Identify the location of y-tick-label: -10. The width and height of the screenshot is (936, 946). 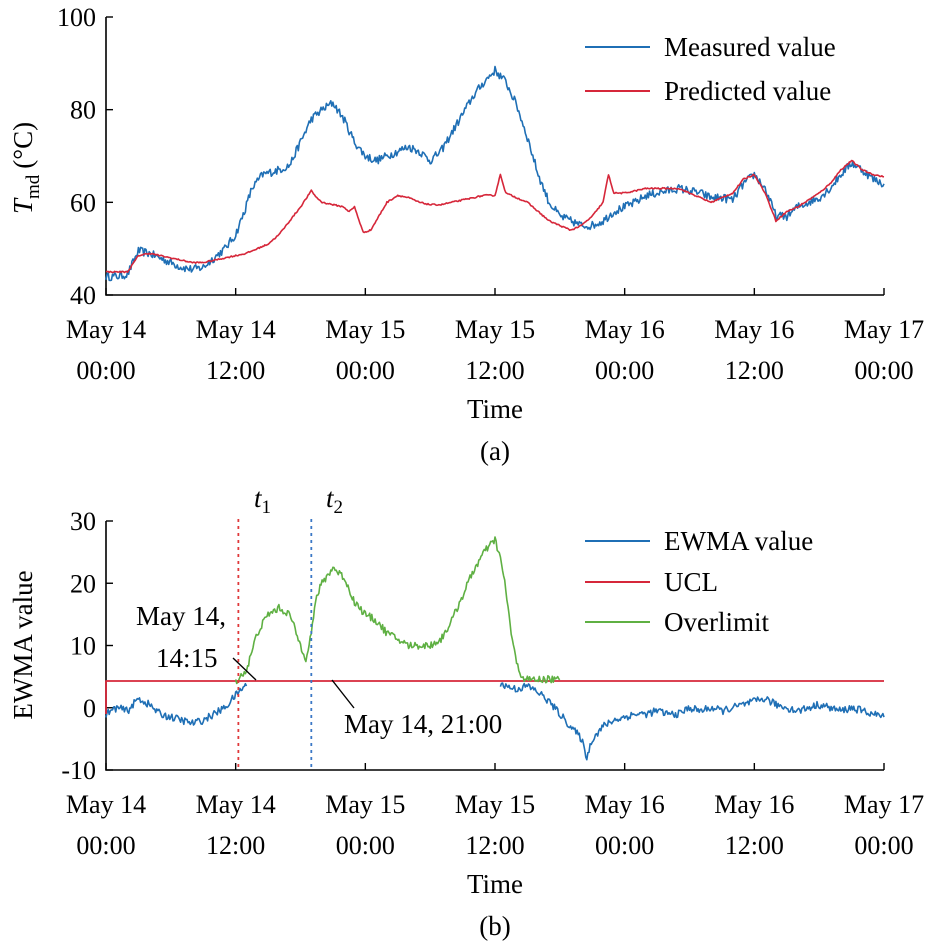
(78, 770).